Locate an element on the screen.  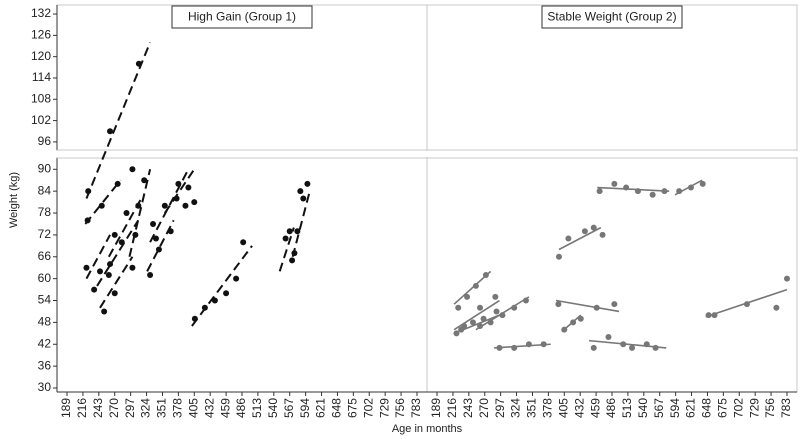
y-tick-label: 96 is located at coordinates (45, 141).